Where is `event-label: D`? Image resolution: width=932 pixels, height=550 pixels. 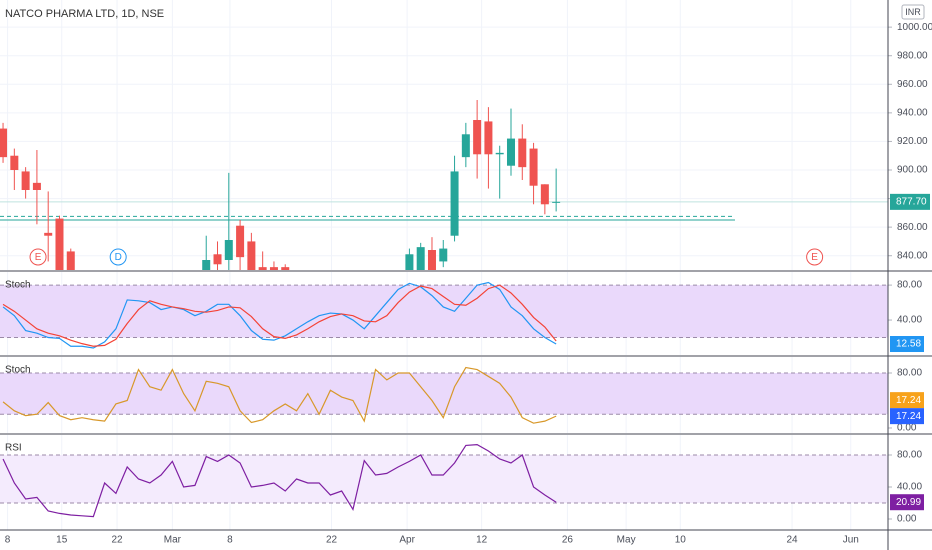
event-label: D is located at coordinates (118, 257).